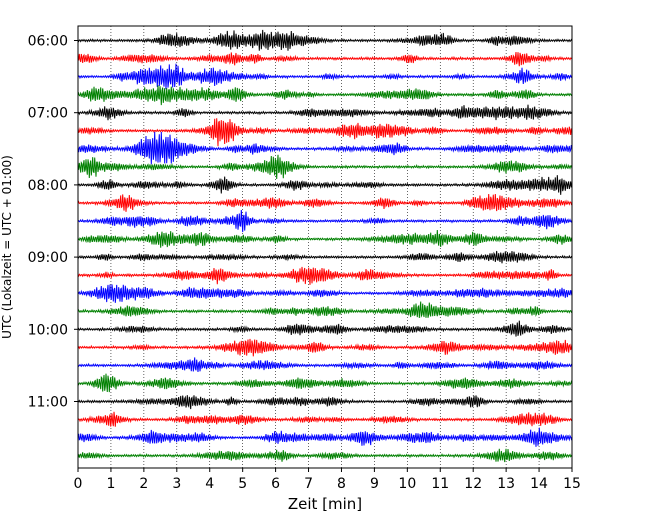 This screenshot has width=650, height=520. What do you see at coordinates (53, 222) in the screenshot?
I see `y-axis-ticks: 06:00 07:00 08:00 09:00 10:00 11:00` at bounding box center [53, 222].